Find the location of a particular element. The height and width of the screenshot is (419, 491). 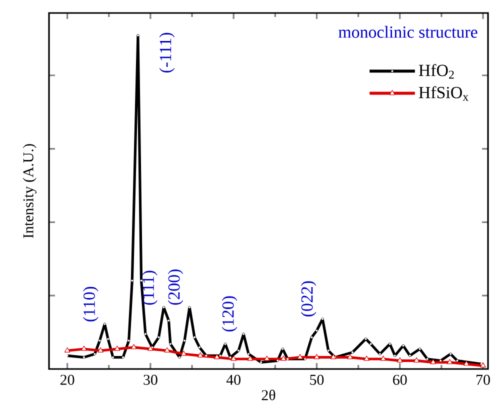

x-tick-label: 50 is located at coordinates (317, 379).